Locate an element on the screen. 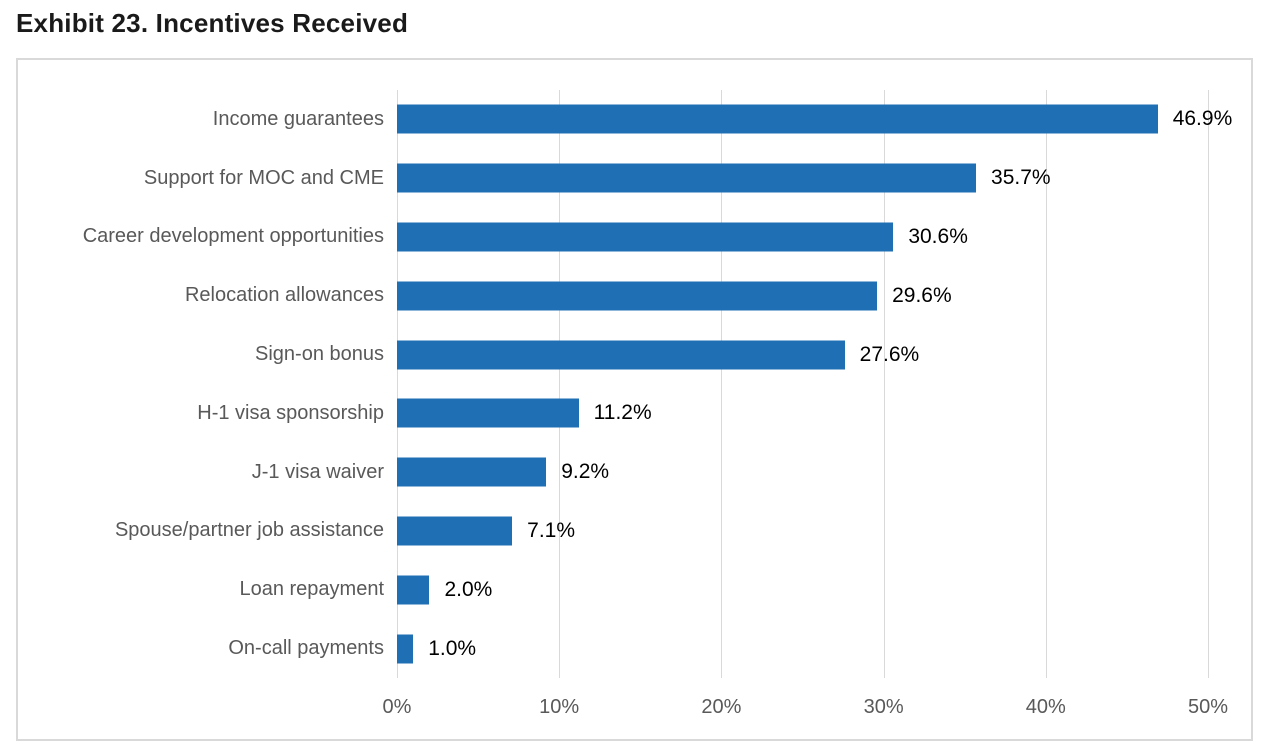  bar-track: 27.6% is located at coordinates (802, 354).